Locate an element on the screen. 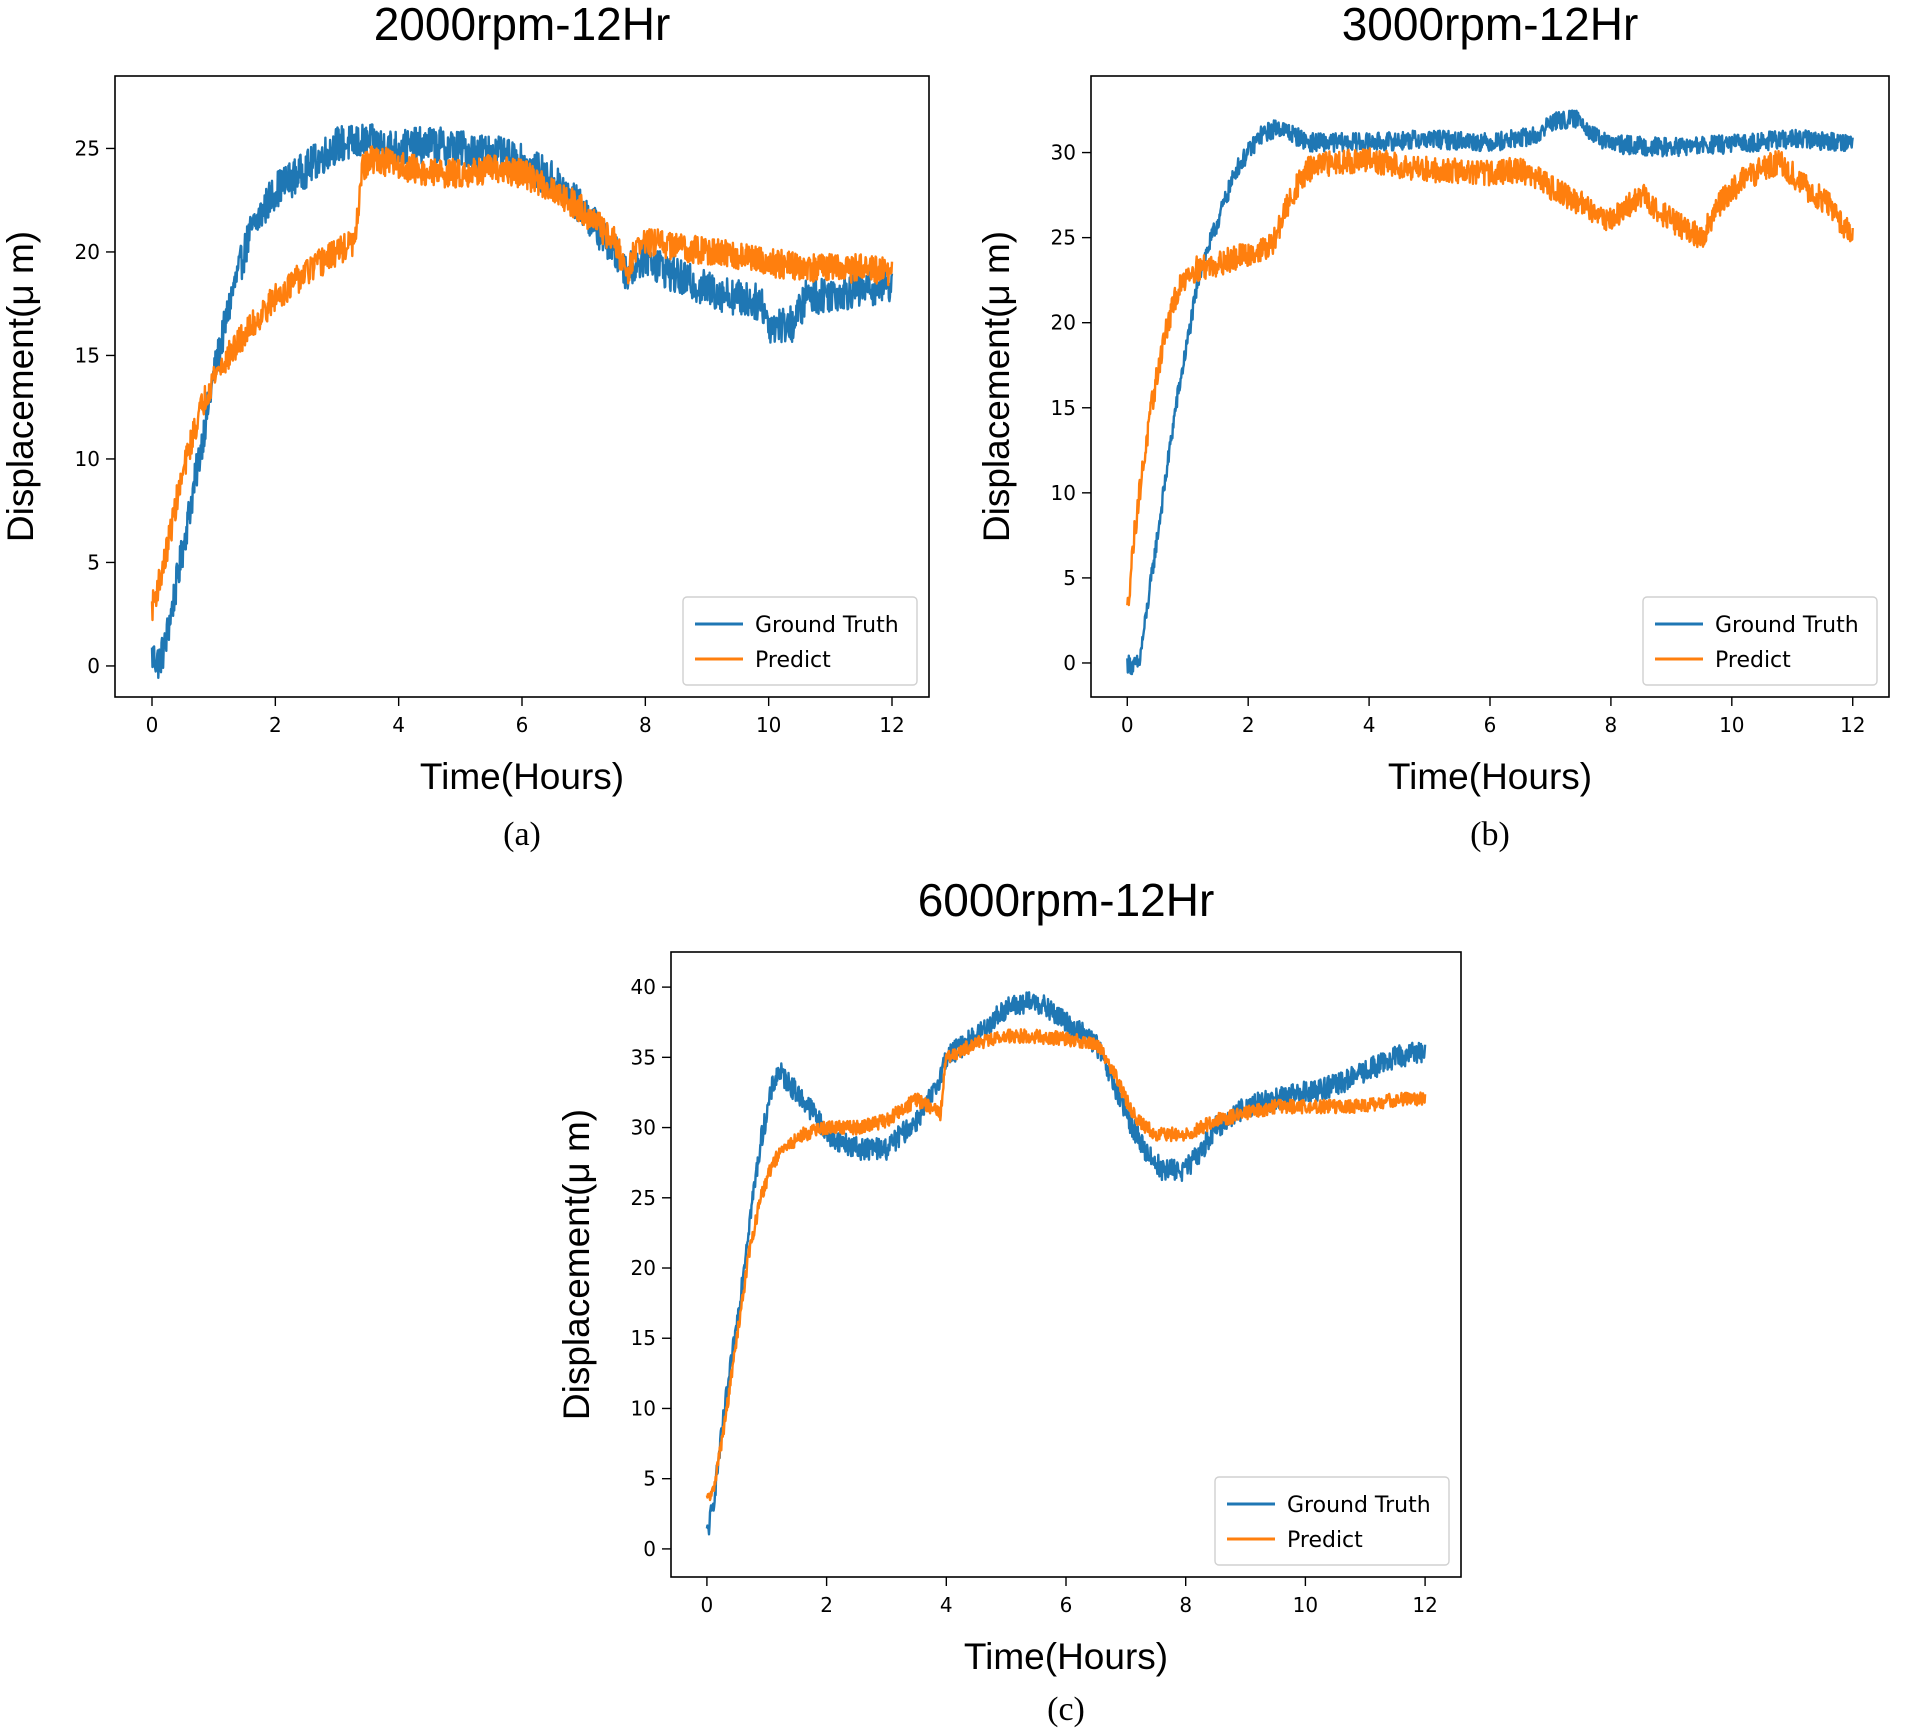 The width and height of the screenshot is (1930, 1733). y-tick-label: 35 is located at coordinates (643, 1057).